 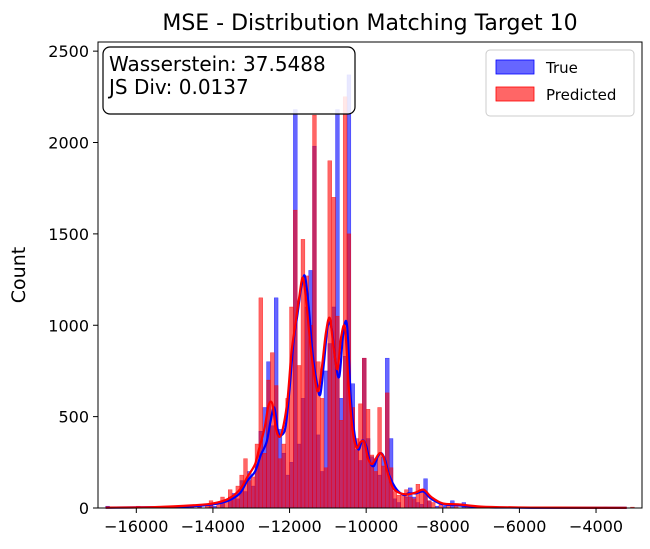 What do you see at coordinates (68, 143) in the screenshot?
I see `y-tick-label: 2000` at bounding box center [68, 143].